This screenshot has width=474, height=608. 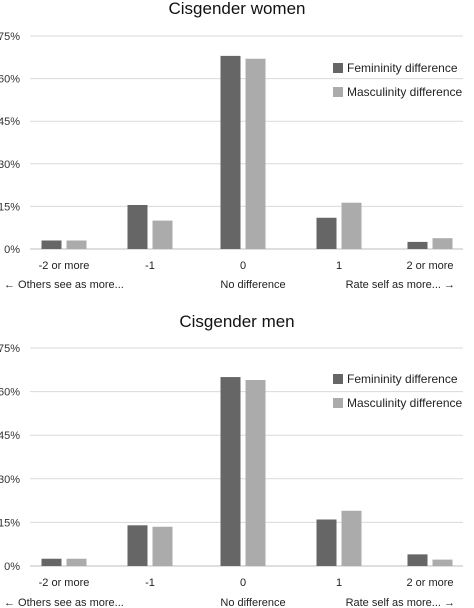 I want to click on chart-title: Cisgender men, so click(x=236, y=321).